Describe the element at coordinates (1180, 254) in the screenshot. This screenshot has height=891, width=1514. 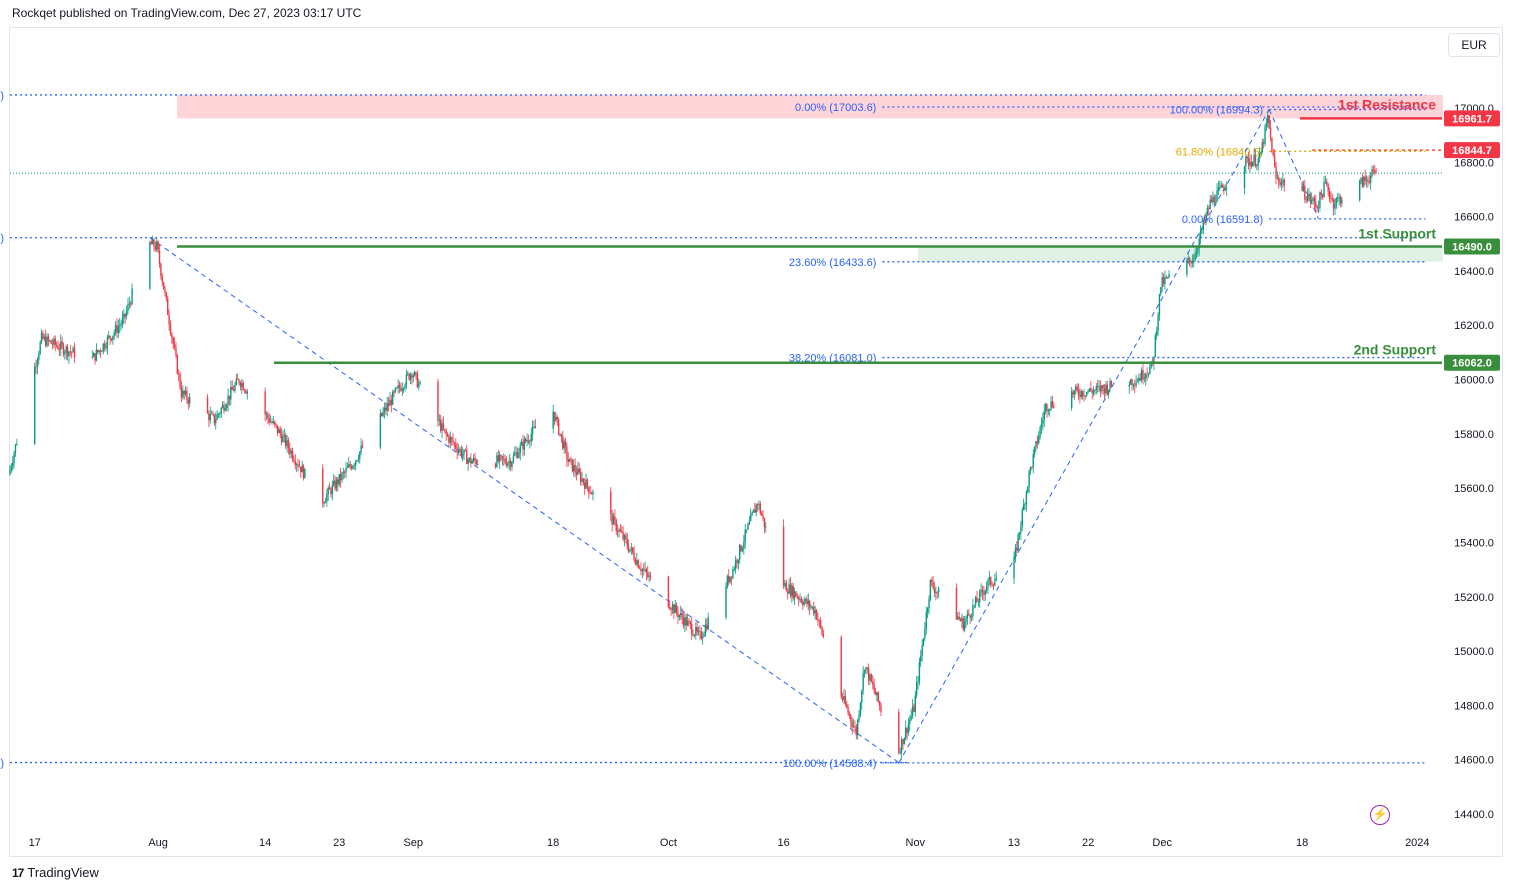
I see `support-zone` at that location.